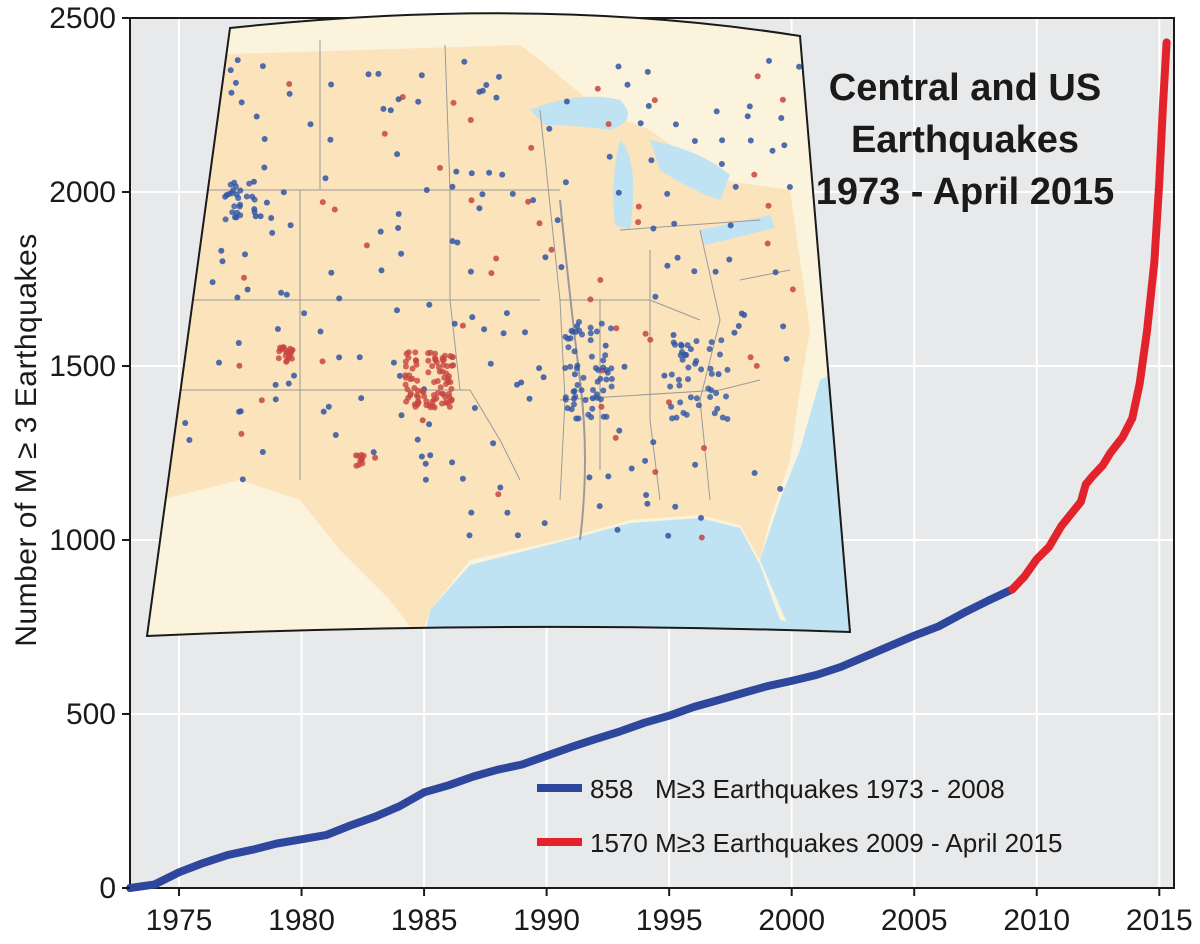  What do you see at coordinates (1089, 316) in the screenshot?
I see `series-line-2009-2015` at bounding box center [1089, 316].